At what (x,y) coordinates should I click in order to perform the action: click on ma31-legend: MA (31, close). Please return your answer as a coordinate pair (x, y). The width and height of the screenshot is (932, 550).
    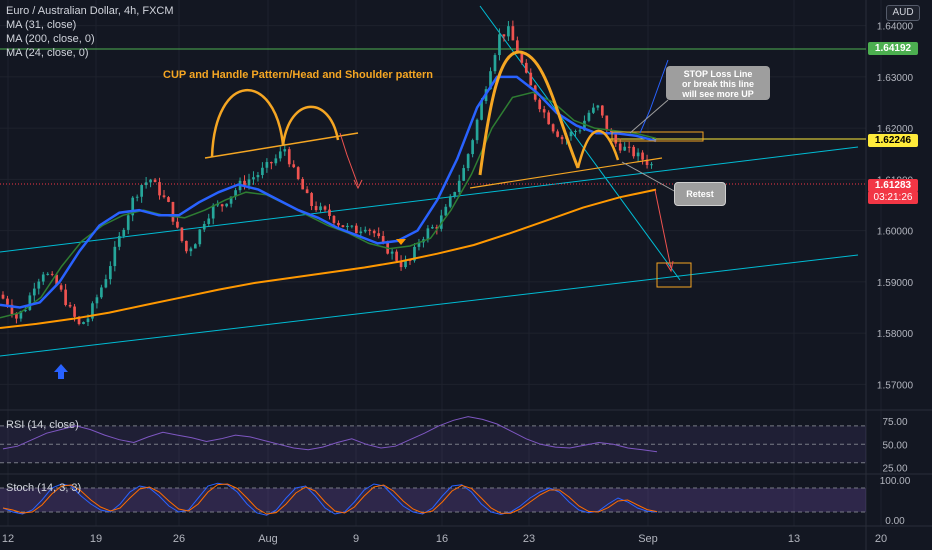
    Looking at the image, I should click on (41, 25).